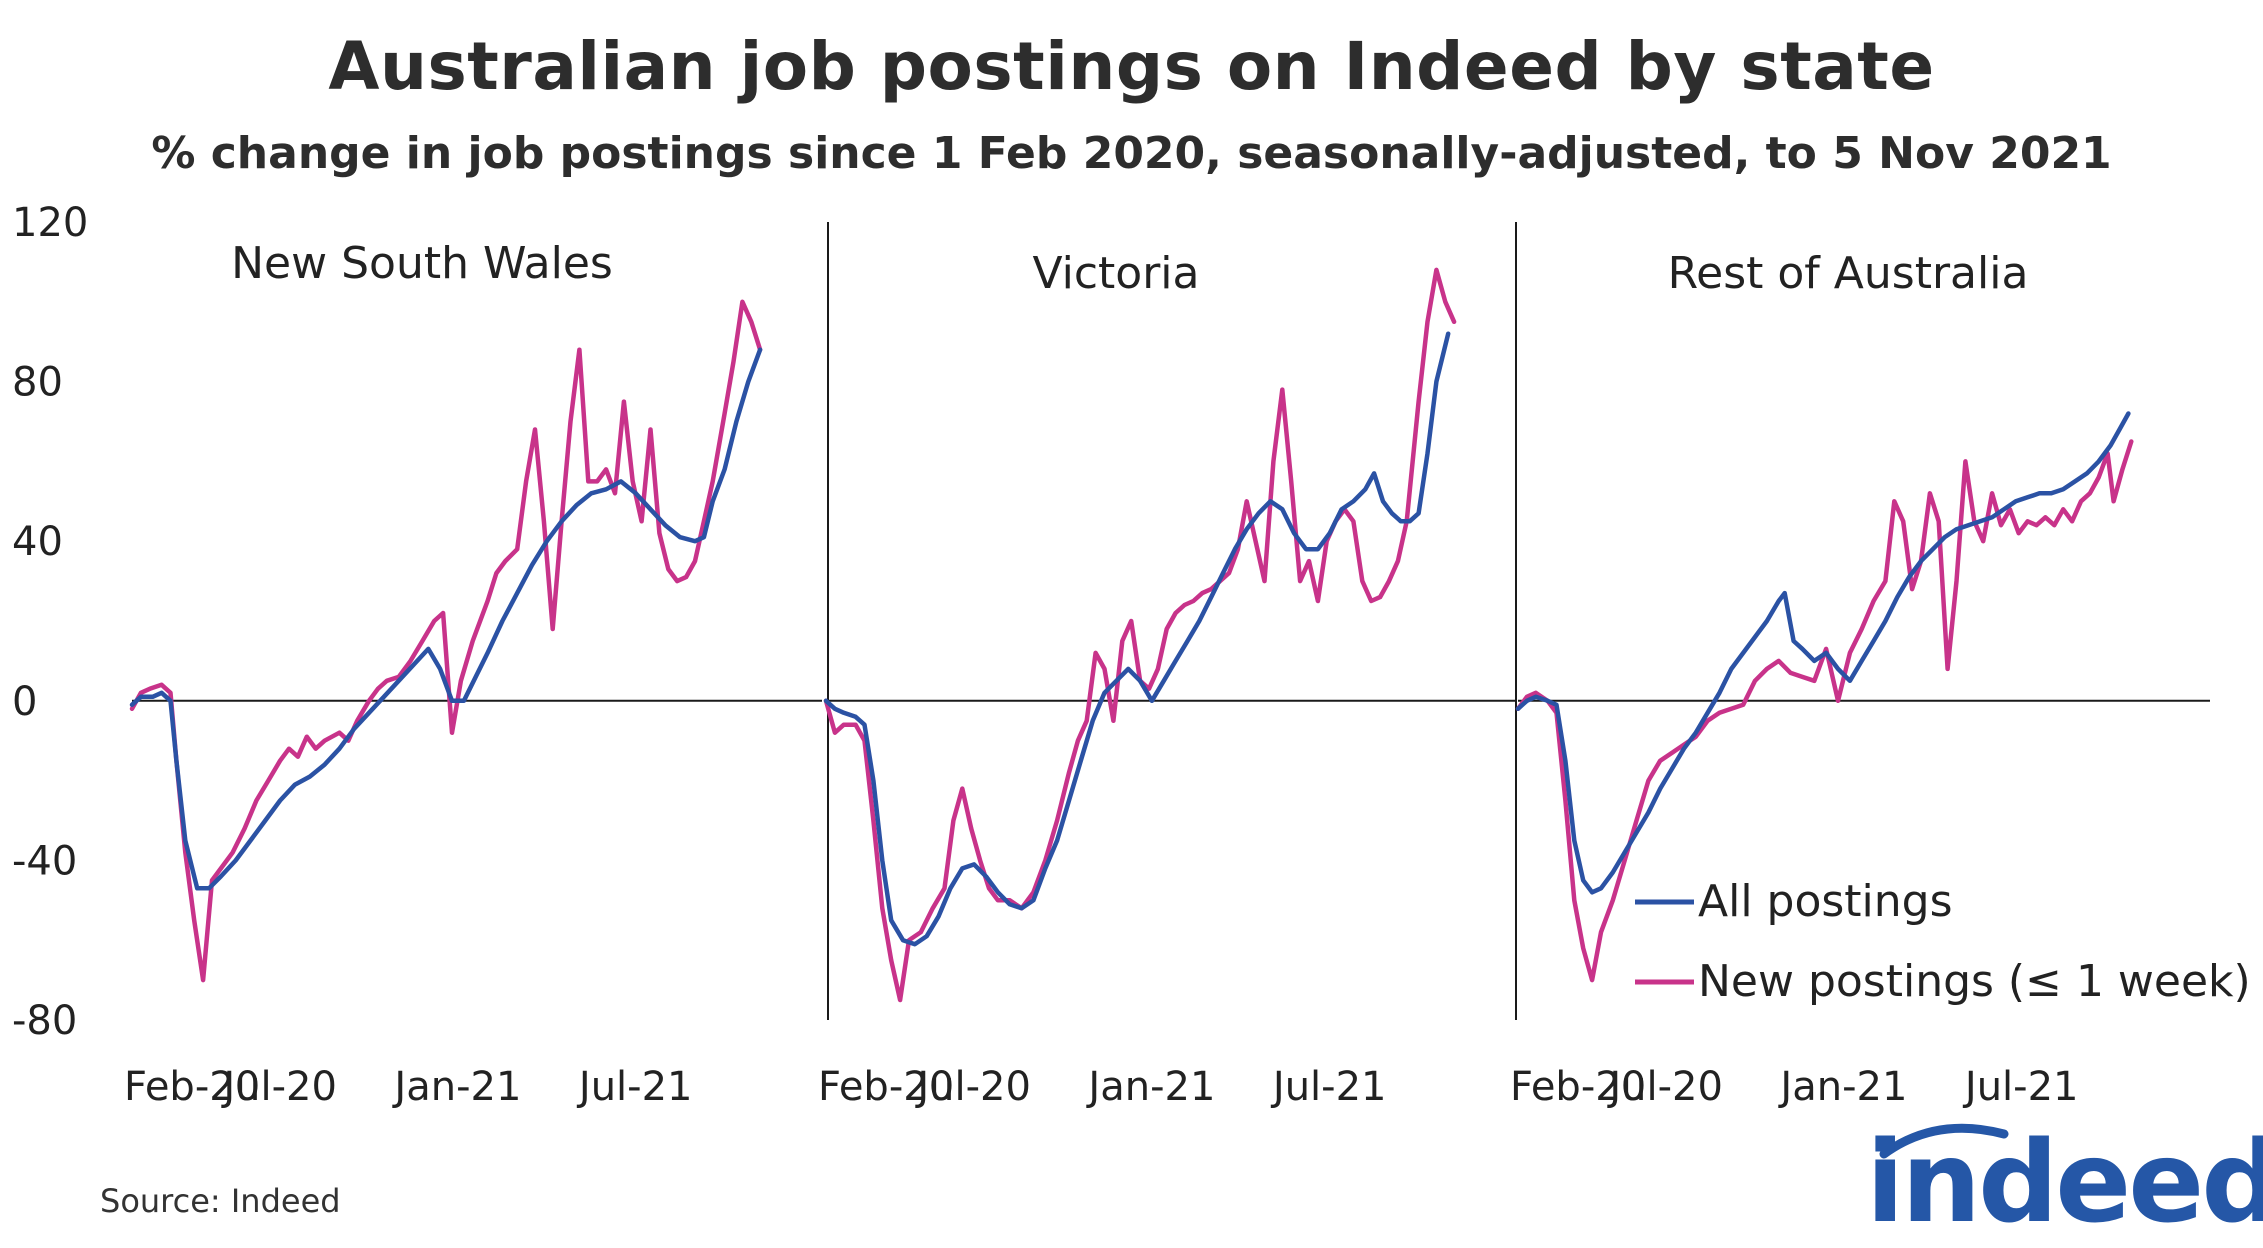 This screenshot has height=1248, width=2263. What do you see at coordinates (1848, 273) in the screenshot?
I see `panel-label: Rest of Australia` at bounding box center [1848, 273].